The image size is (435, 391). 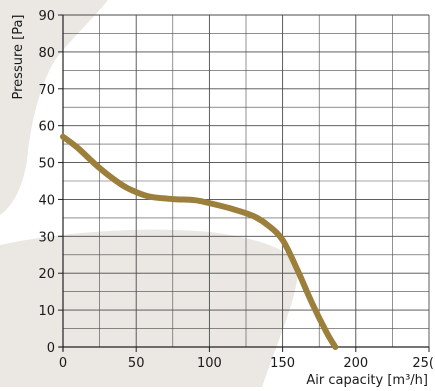 What do you see at coordinates (46, 53) in the screenshot?
I see `y-tick-label: 80` at bounding box center [46, 53].